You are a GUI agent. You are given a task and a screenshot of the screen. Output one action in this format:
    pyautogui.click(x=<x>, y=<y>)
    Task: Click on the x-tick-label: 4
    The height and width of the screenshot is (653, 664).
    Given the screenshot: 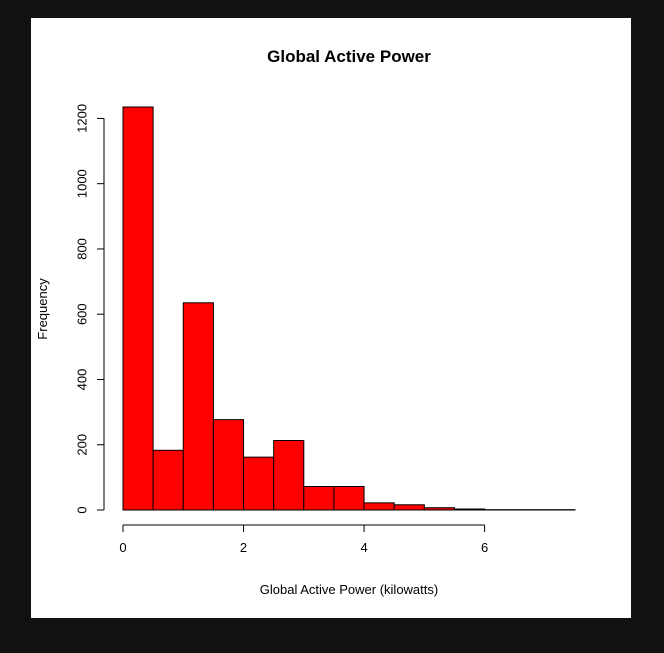 What is the action you would take?
    pyautogui.click(x=363, y=547)
    